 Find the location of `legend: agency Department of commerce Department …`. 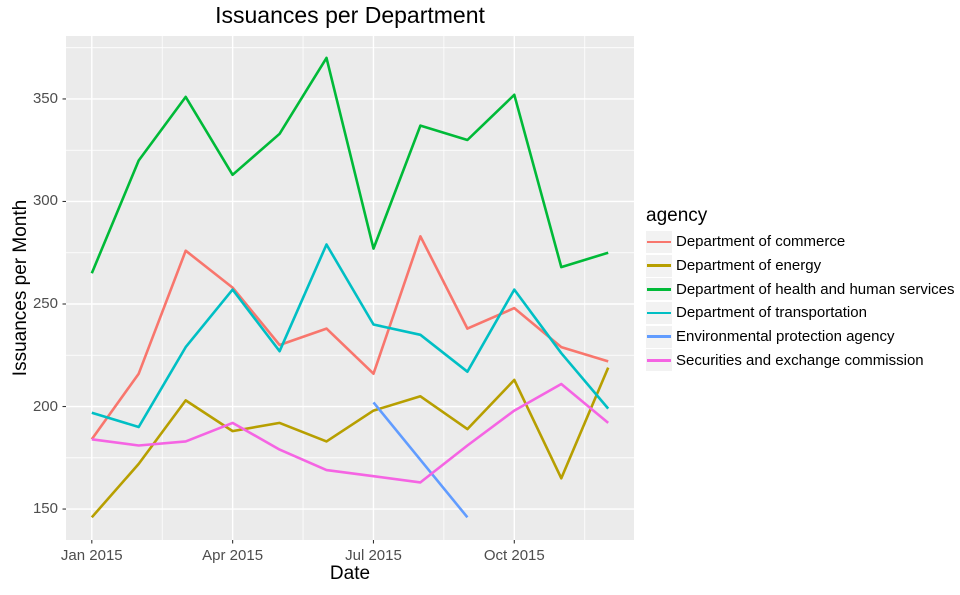

legend: agency Department of commerce Department … is located at coordinates (800, 288).